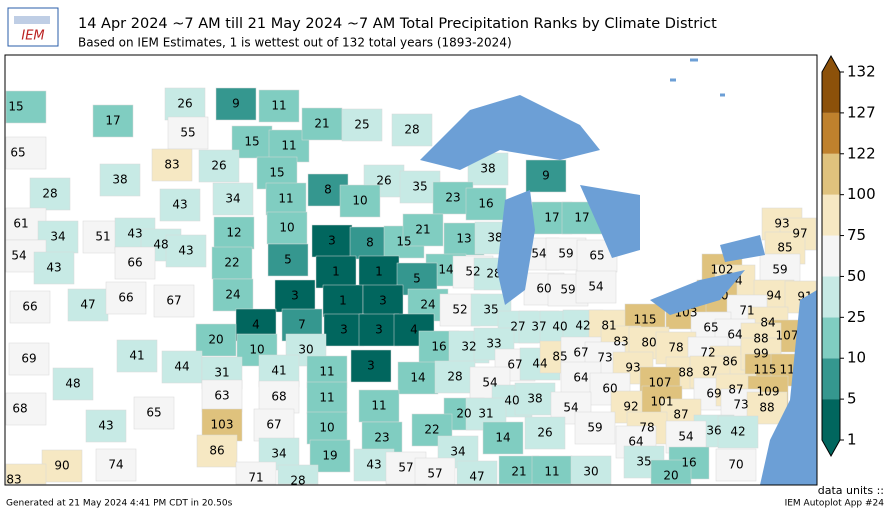  What do you see at coordinates (788, 387) in the screenshot?
I see `ocean` at bounding box center [788, 387].